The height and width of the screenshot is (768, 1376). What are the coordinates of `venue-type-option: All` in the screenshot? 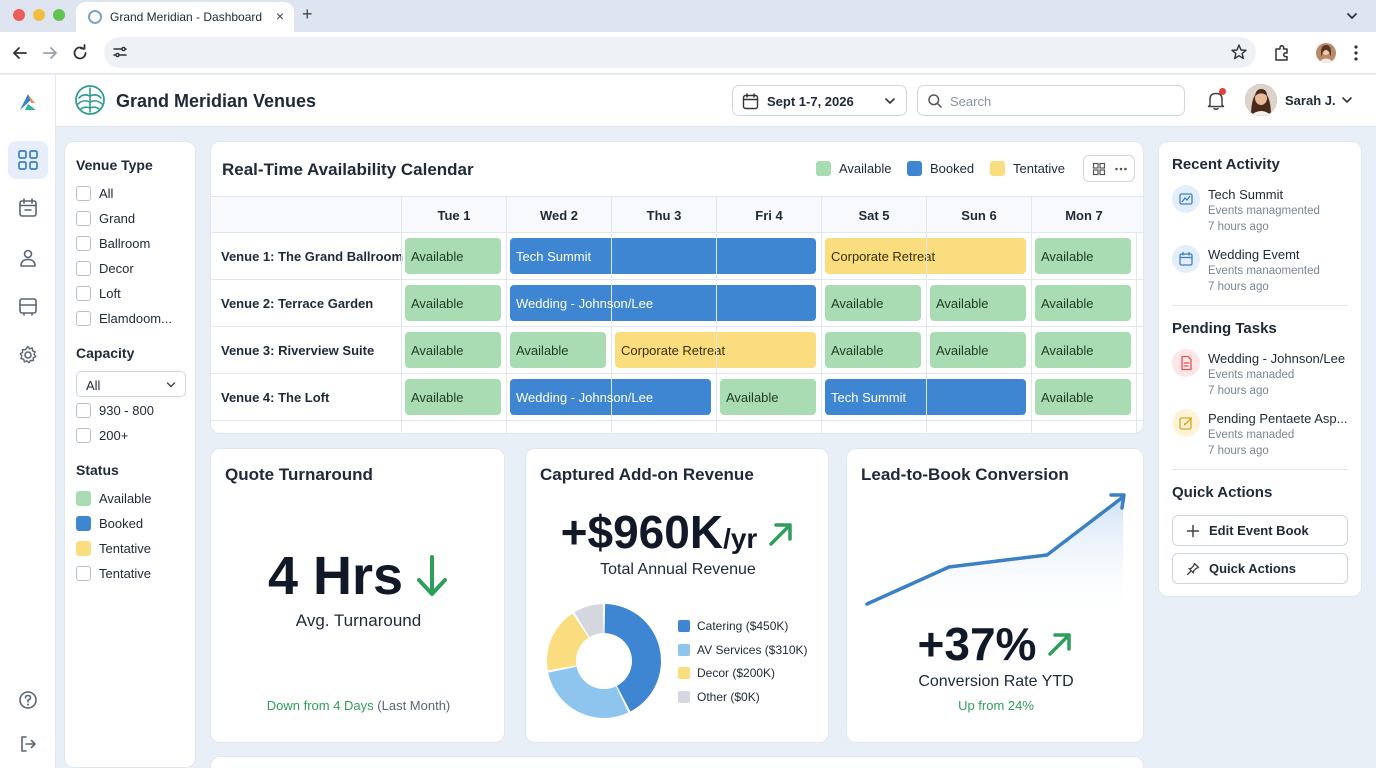 It's located at (94, 193).